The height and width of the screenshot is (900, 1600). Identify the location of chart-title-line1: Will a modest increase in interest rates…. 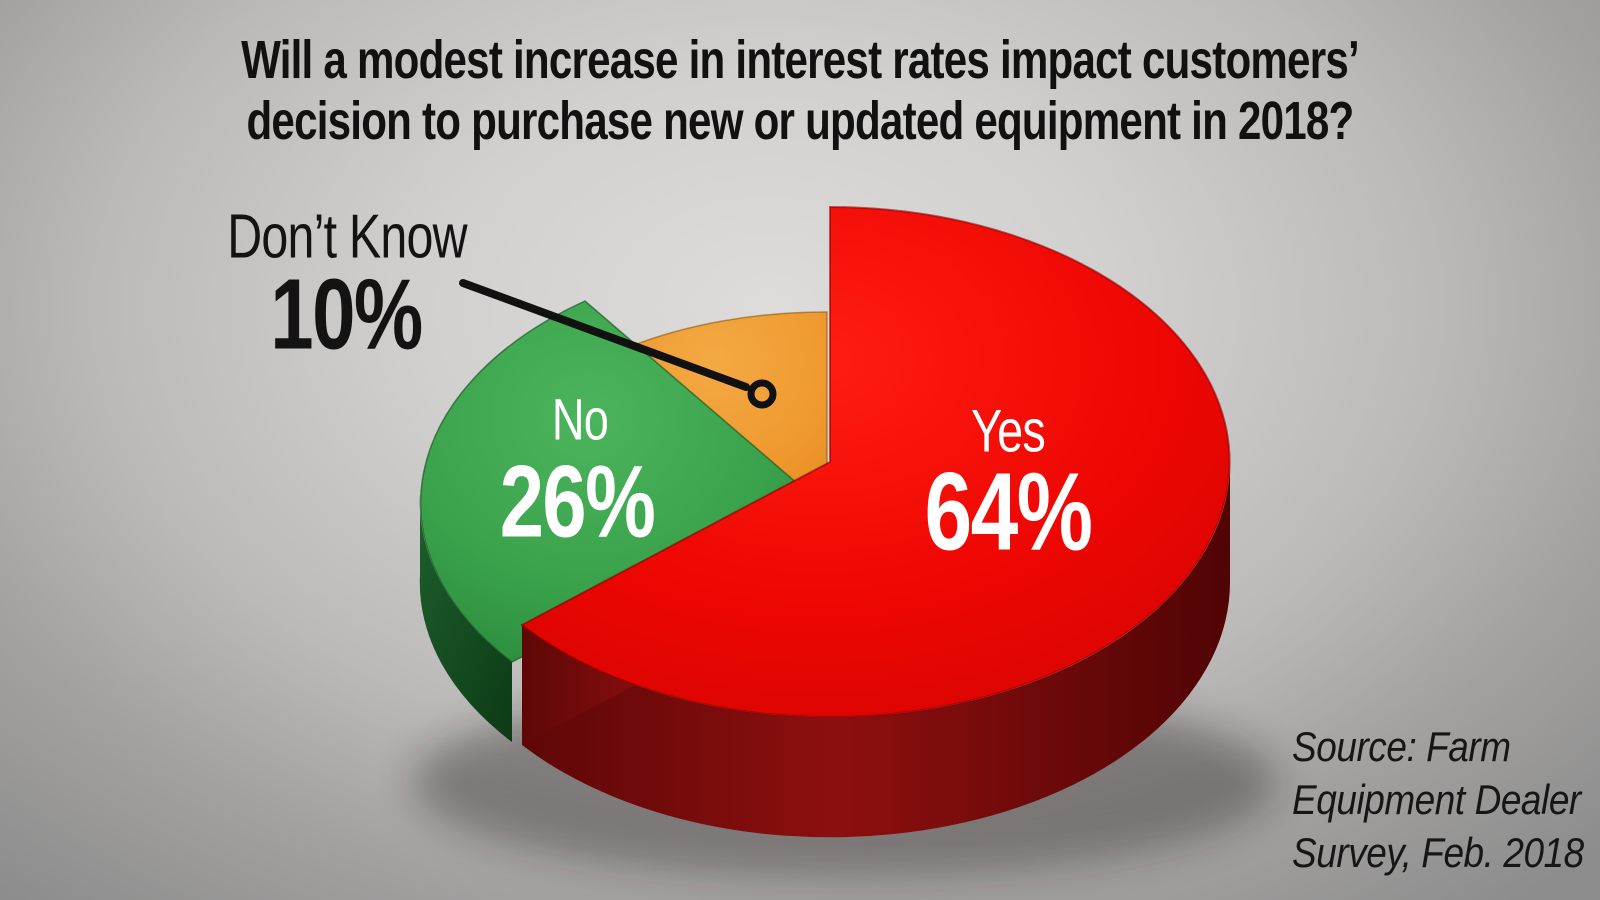
(800, 60).